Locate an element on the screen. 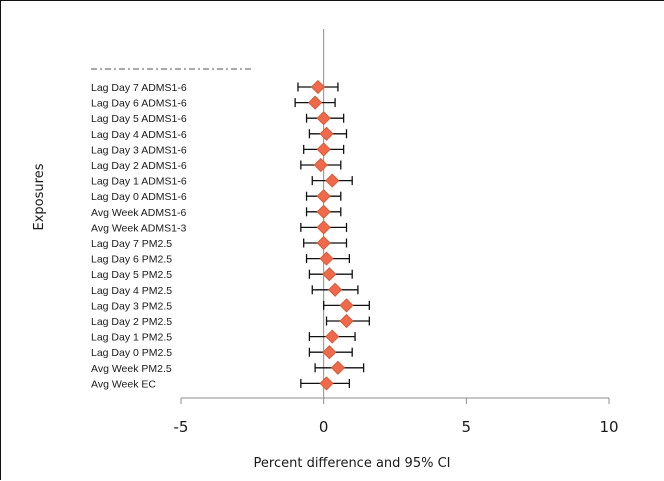  category-label: Lag Day 0 ADMS1-6 is located at coordinates (139, 197).